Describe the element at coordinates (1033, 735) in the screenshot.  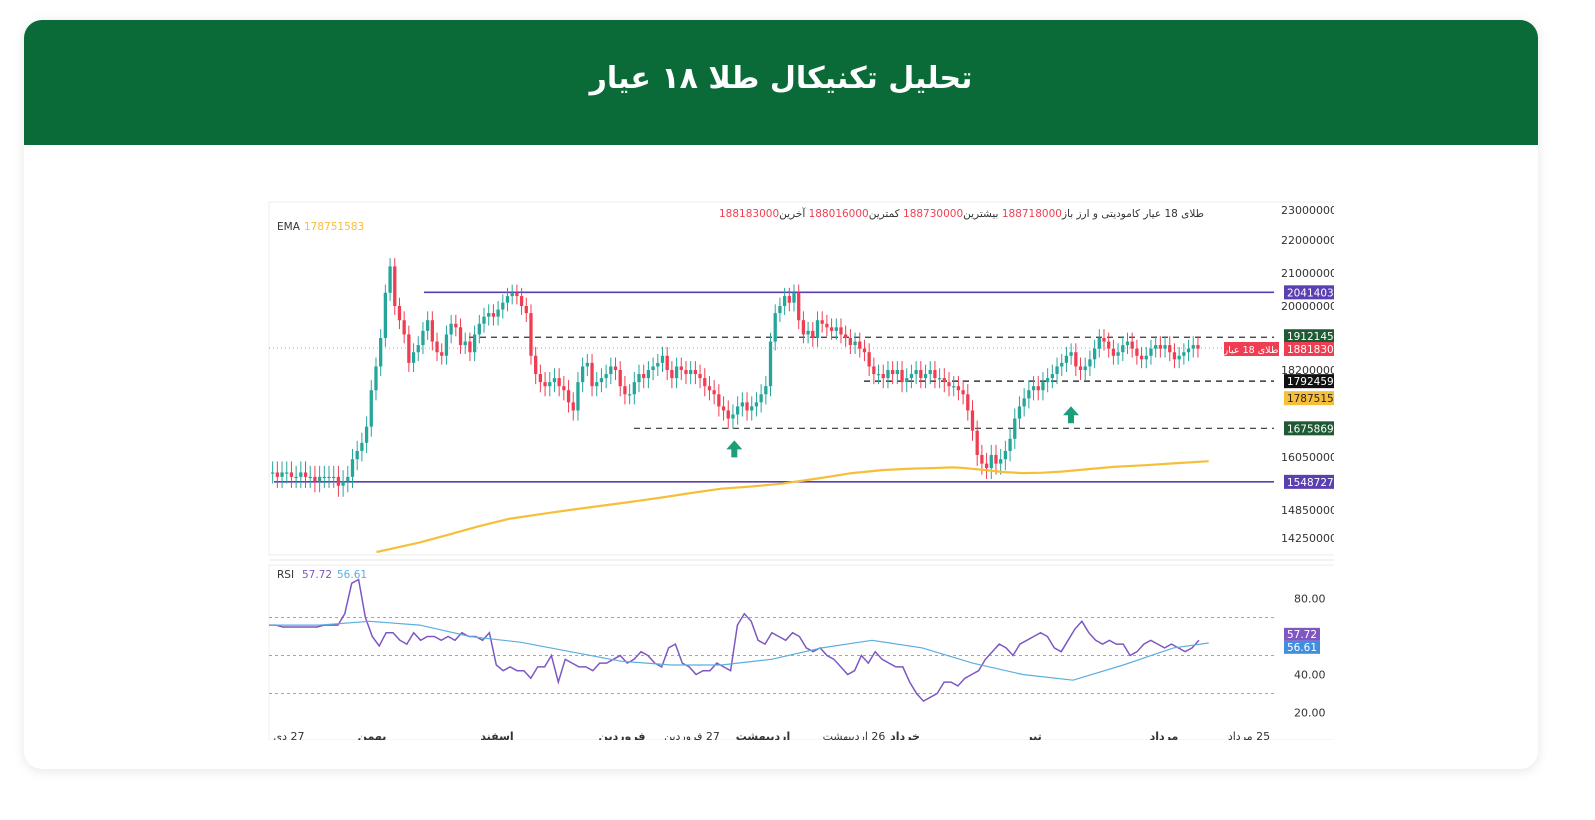
I see `time-axis-label: تیر` at that location.